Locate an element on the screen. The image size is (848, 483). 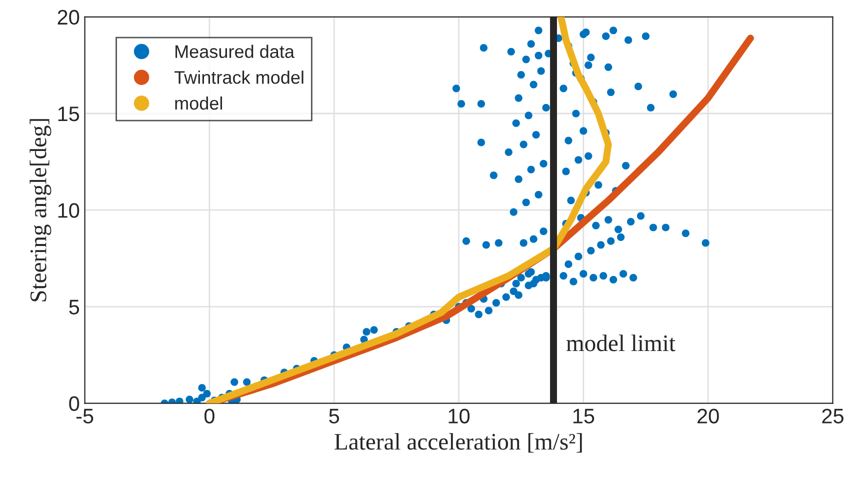
x-tick-label: 10 is located at coordinates (459, 416).